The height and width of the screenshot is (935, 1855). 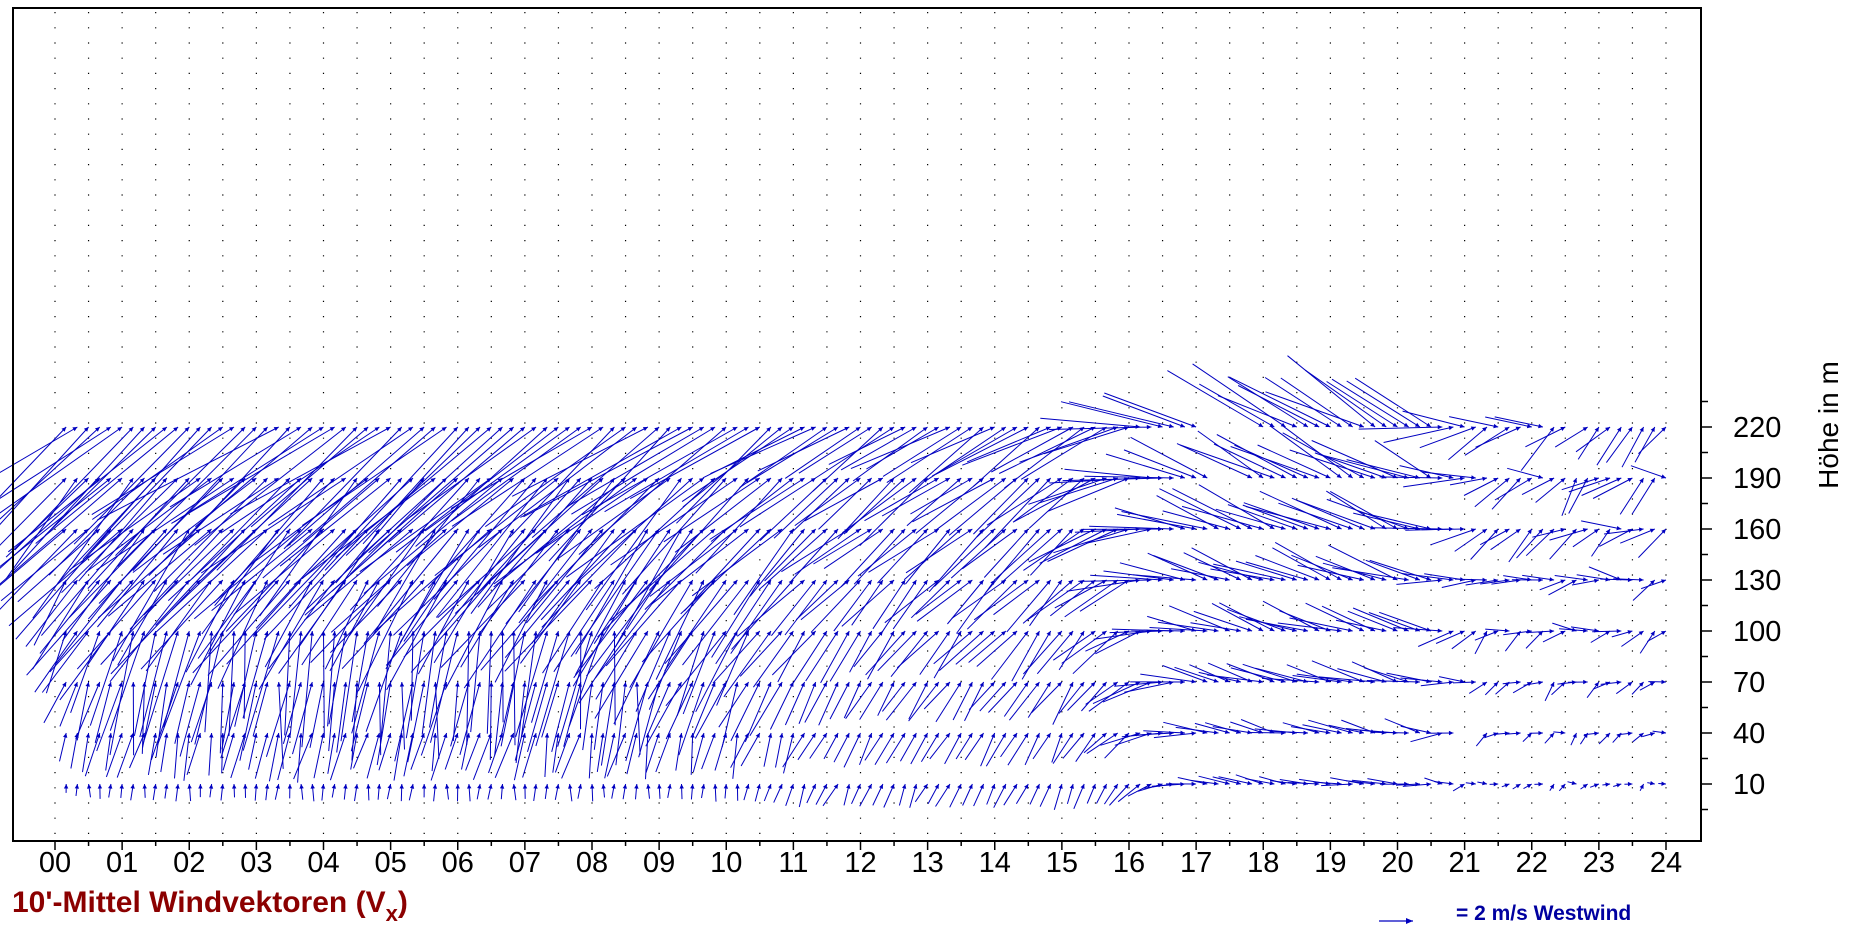 What do you see at coordinates (210, 906) in the screenshot?
I see `chart-title: 10'-Mittel Windvektoren (Vx)` at bounding box center [210, 906].